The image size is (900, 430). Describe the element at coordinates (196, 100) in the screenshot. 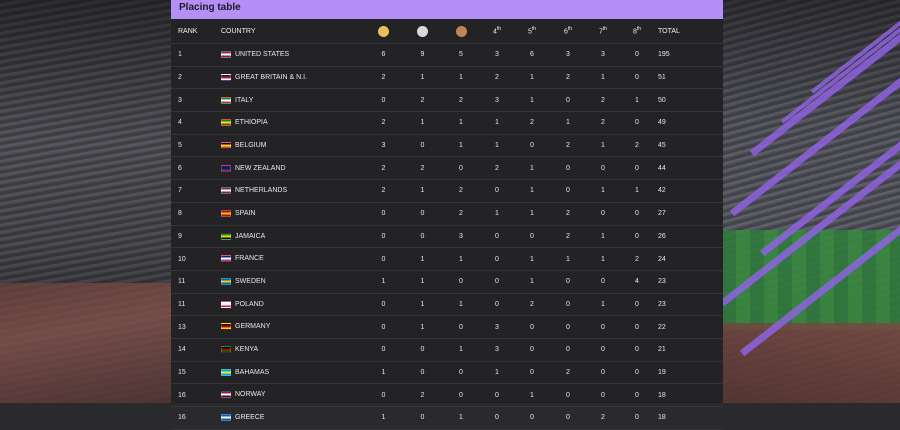

I see `rank-cell: 3` at that location.